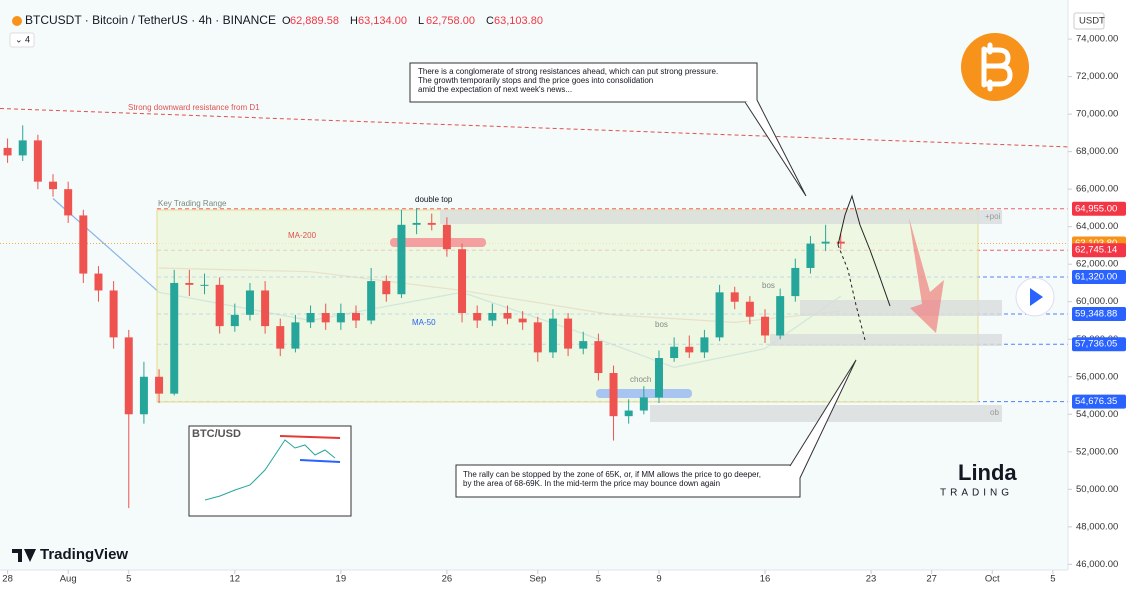  Describe the element at coordinates (341, 579) in the screenshot. I see `x-tick-label: 19` at that location.